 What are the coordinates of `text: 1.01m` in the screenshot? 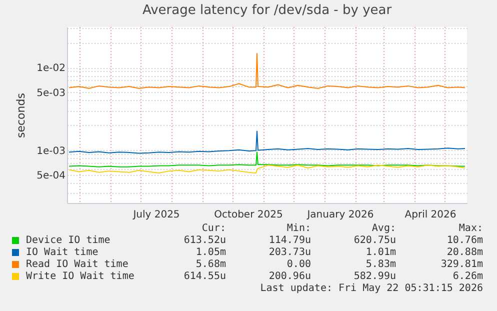 It's located at (381, 253).